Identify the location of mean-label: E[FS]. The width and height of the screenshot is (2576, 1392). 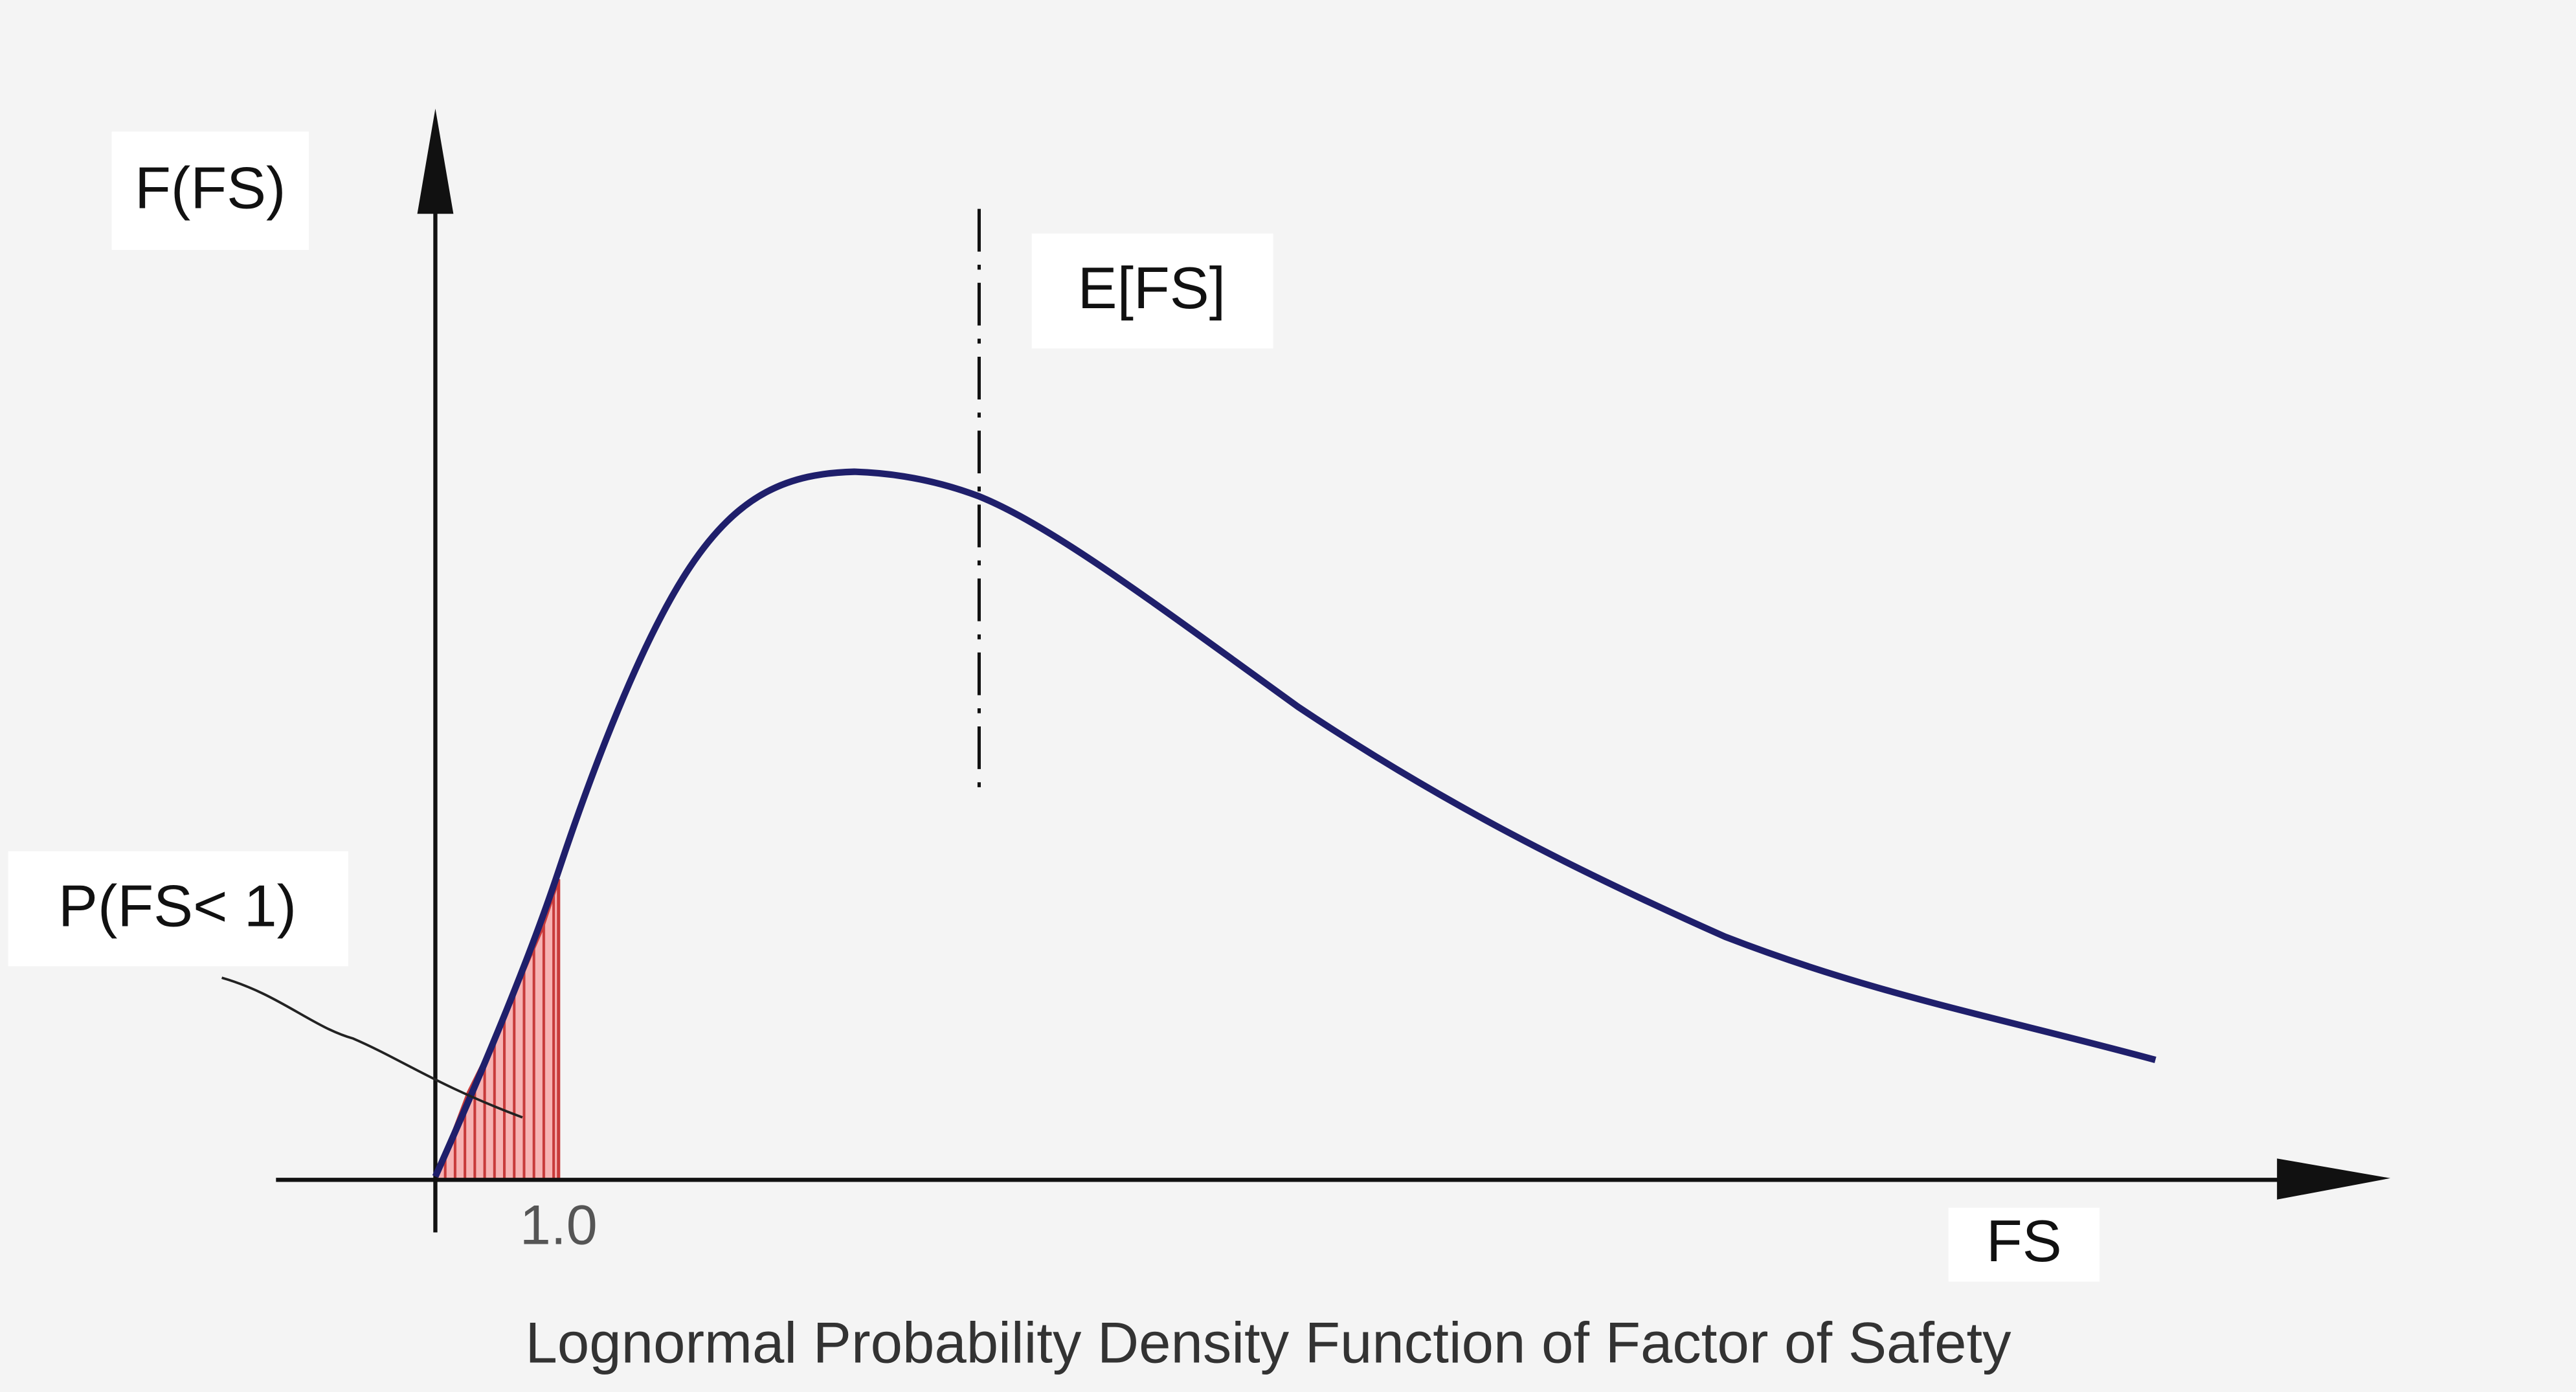
(1152, 288).